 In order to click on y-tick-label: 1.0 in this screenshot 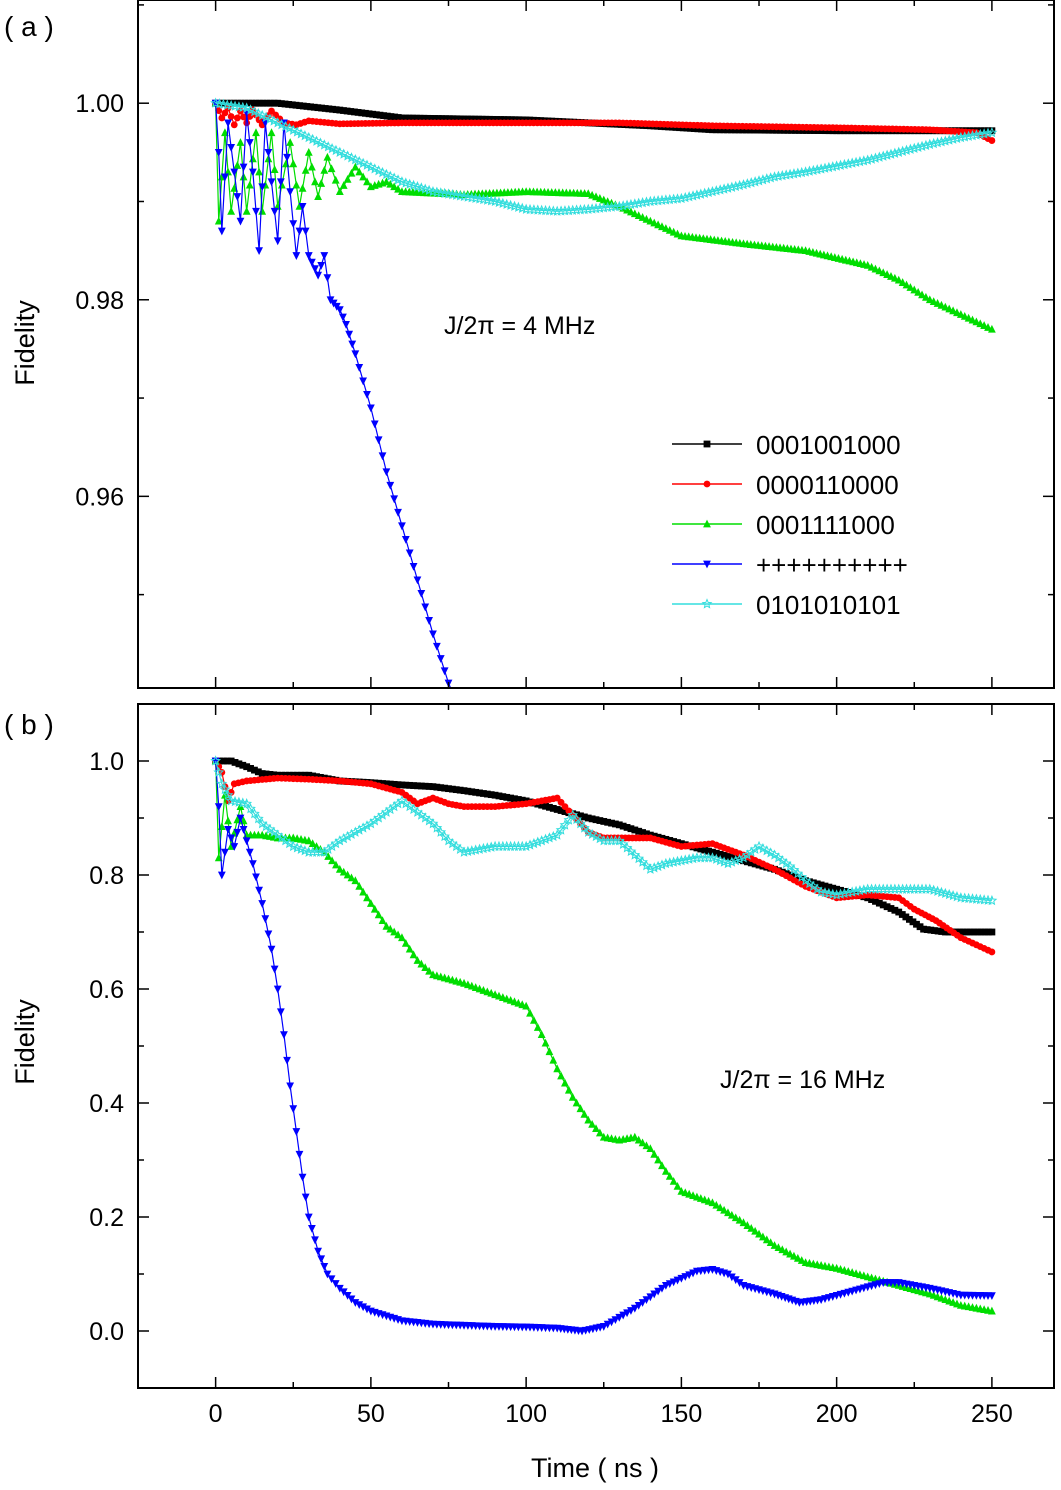, I will do `click(106, 762)`.